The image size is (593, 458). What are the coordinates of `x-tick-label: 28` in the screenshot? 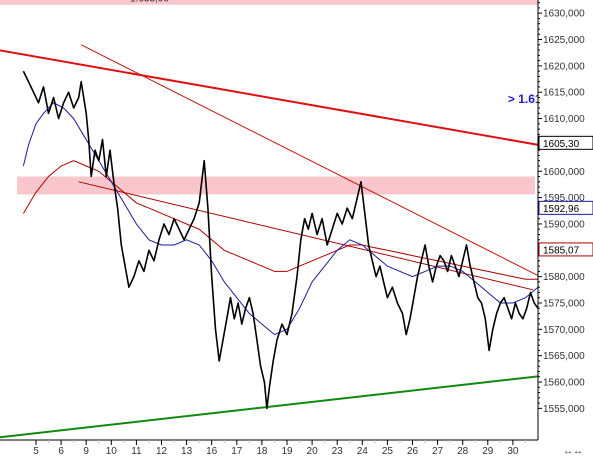 It's located at (463, 451).